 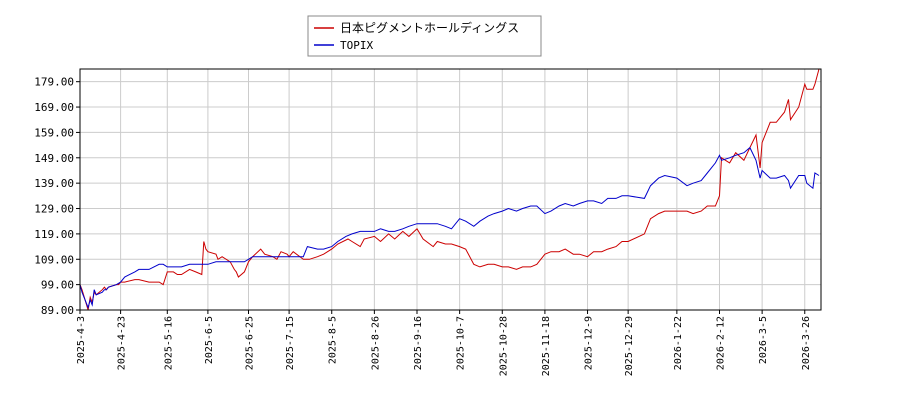 I want to click on x-tick-label: 2025-9-16, so click(x=418, y=343).